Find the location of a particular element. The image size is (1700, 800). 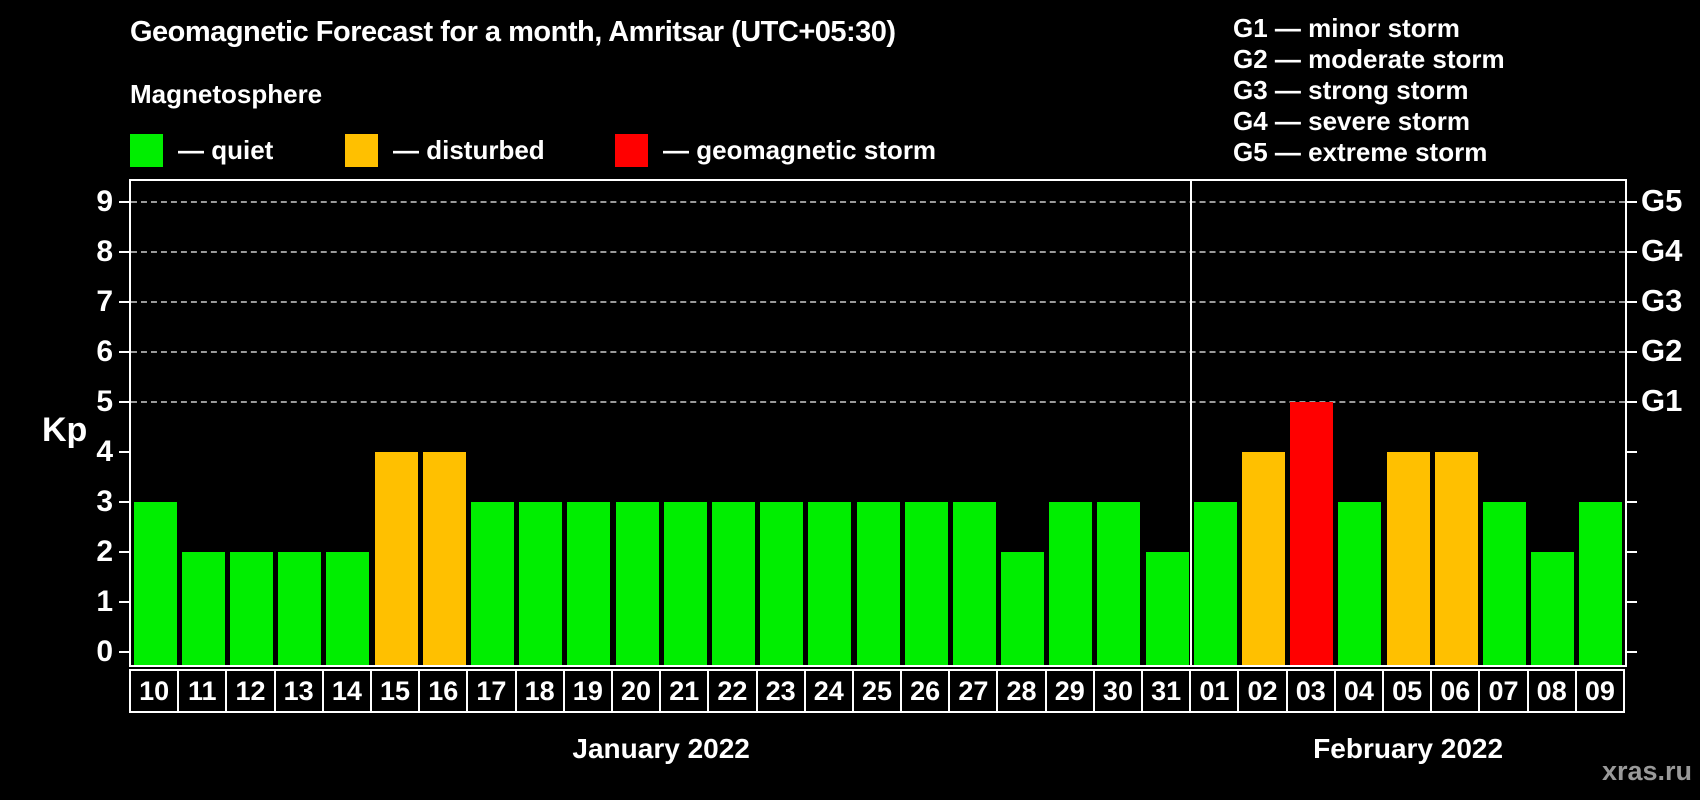

y-tick-label-3: 3 is located at coordinates (104, 501).